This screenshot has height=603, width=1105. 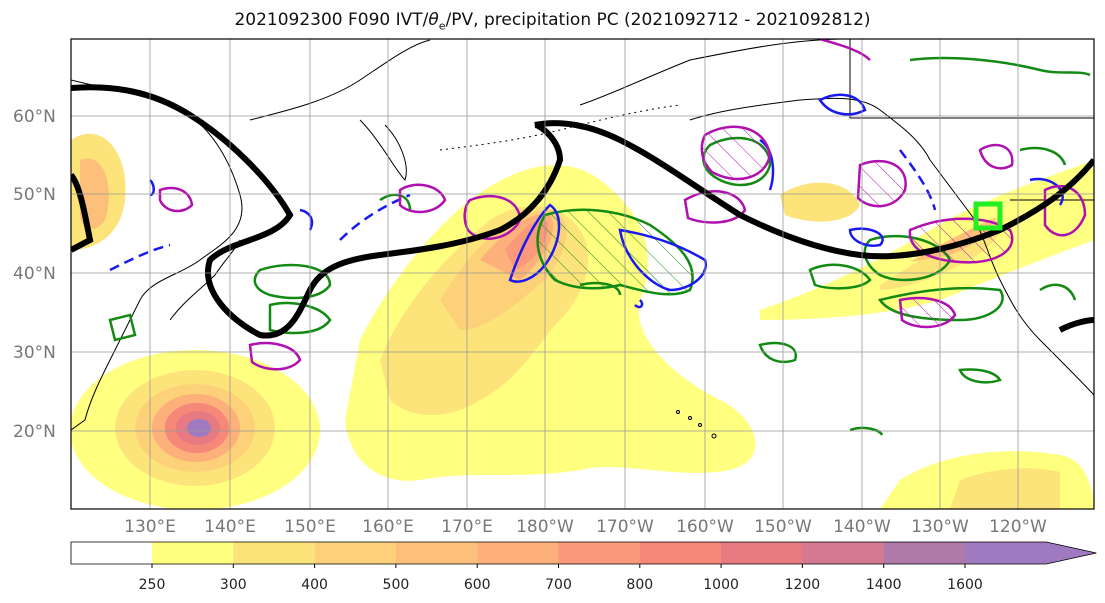 What do you see at coordinates (545, 527) in the screenshot?
I see `lon-label: 180°W` at bounding box center [545, 527].